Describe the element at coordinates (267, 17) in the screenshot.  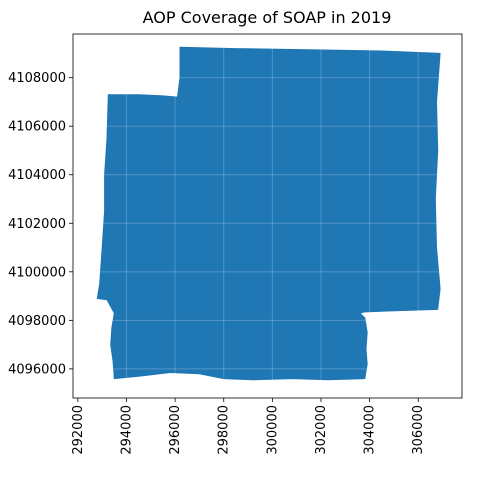
I see `chart-title: AOP Coverage of SOAP in 2019` at that location.